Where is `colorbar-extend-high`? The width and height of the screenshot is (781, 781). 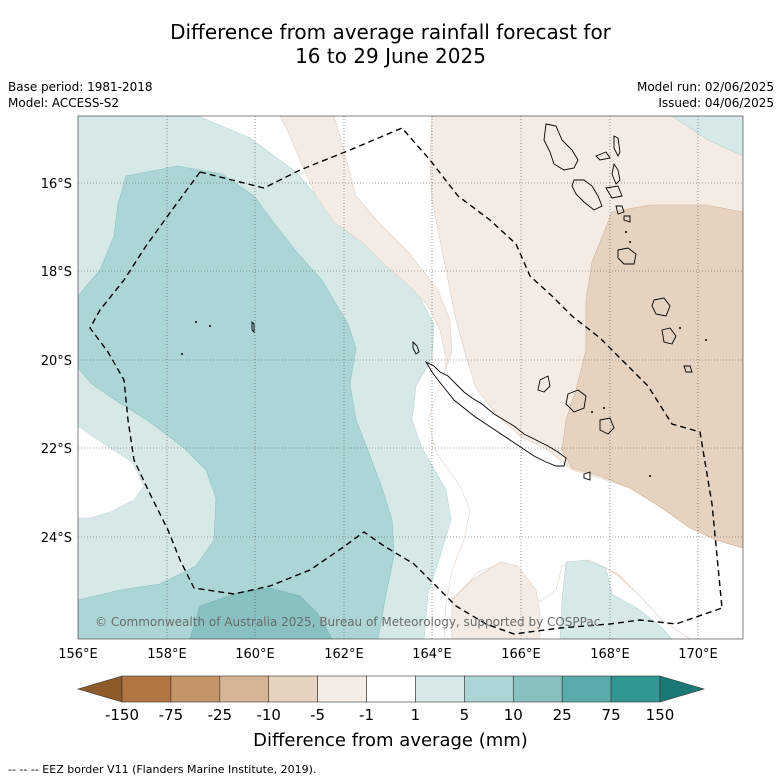 colorbar-extend-high is located at coordinates (682, 689).